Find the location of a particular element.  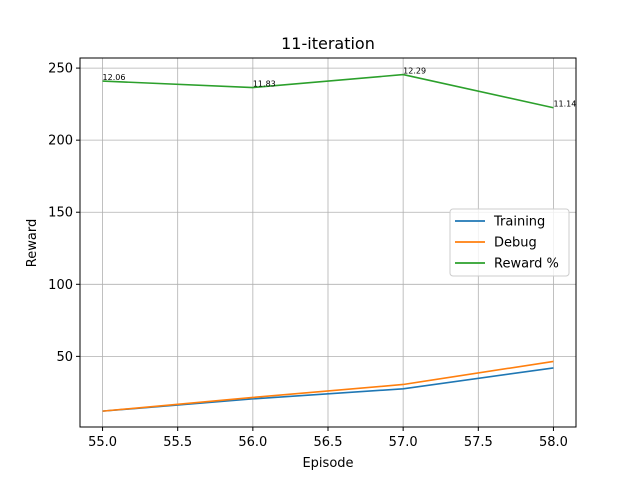

x-tick-label: 58.0 is located at coordinates (553, 442).